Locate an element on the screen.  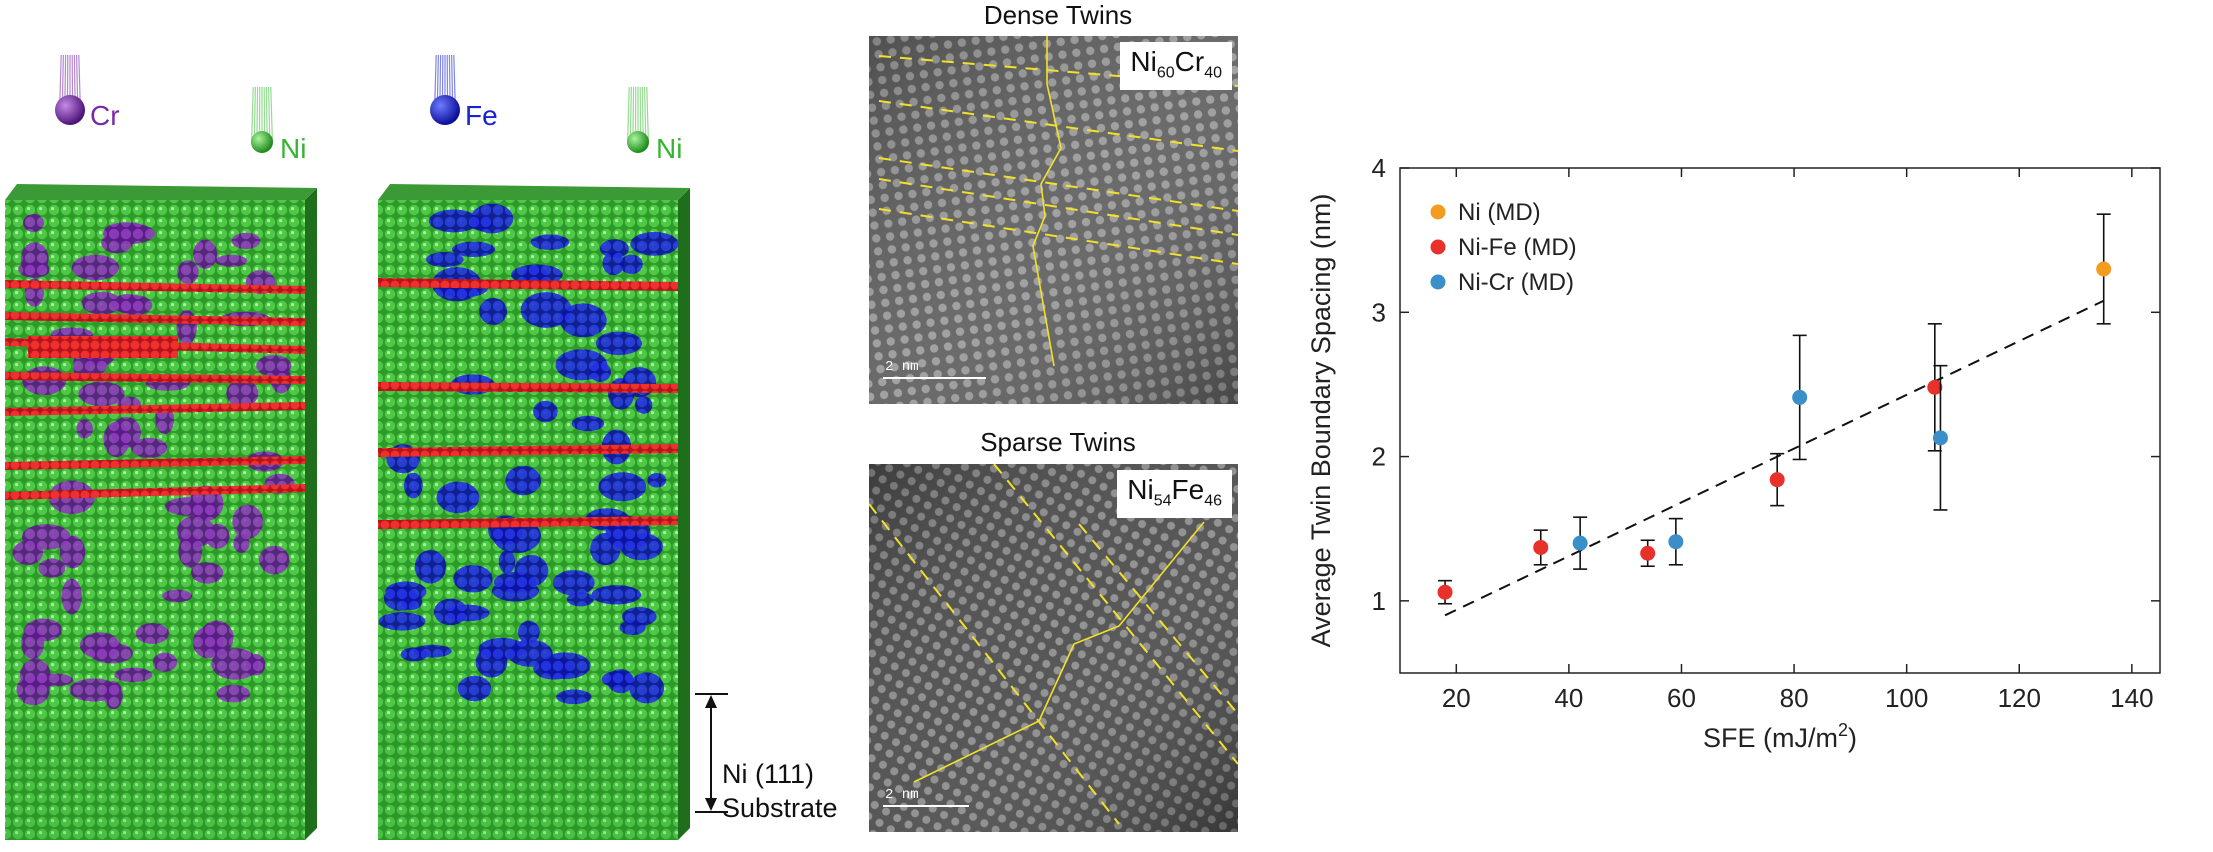
ni-atom-icon-right-sphere is located at coordinates (638, 142).